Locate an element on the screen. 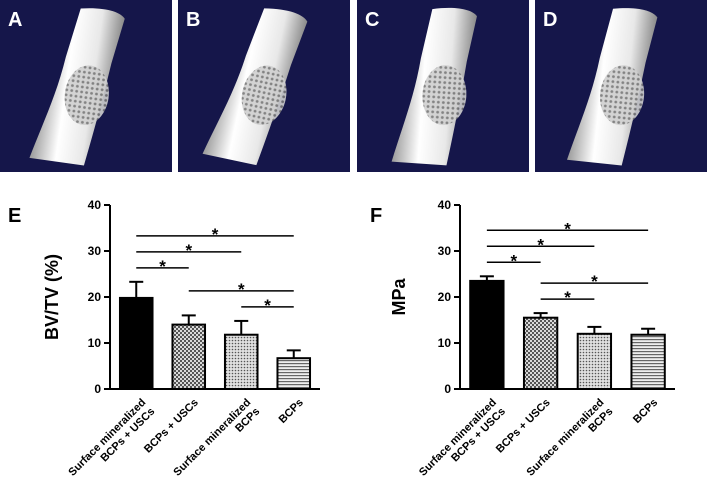  panel-label: E is located at coordinates (14, 216).